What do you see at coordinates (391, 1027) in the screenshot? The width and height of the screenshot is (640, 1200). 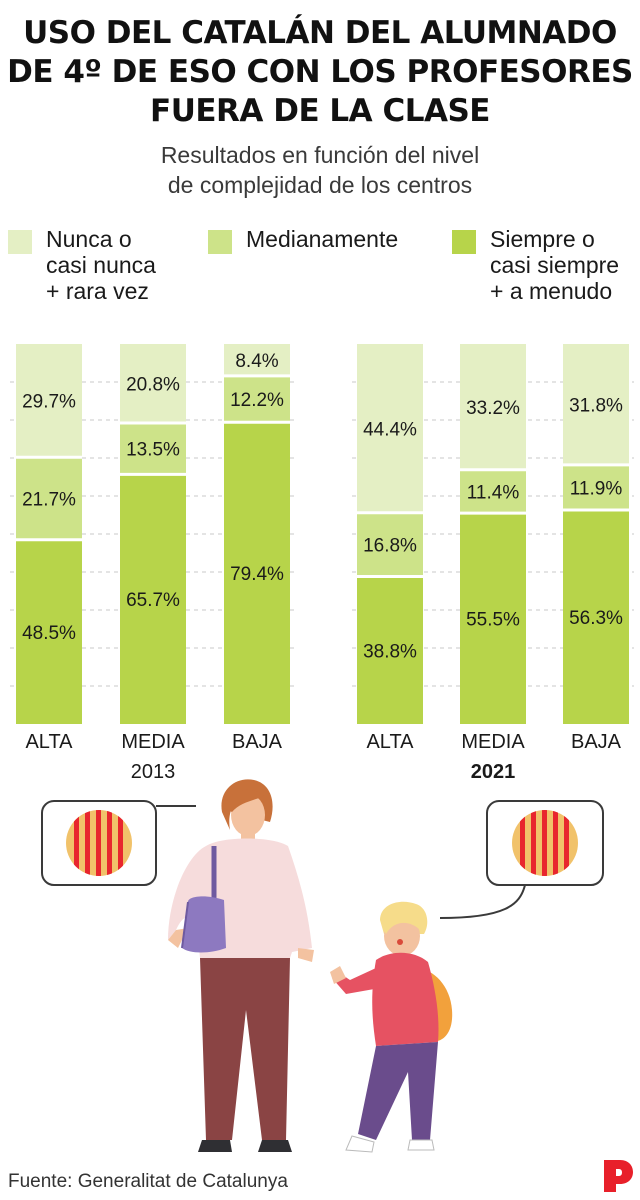 I see `boy-illustration` at bounding box center [391, 1027].